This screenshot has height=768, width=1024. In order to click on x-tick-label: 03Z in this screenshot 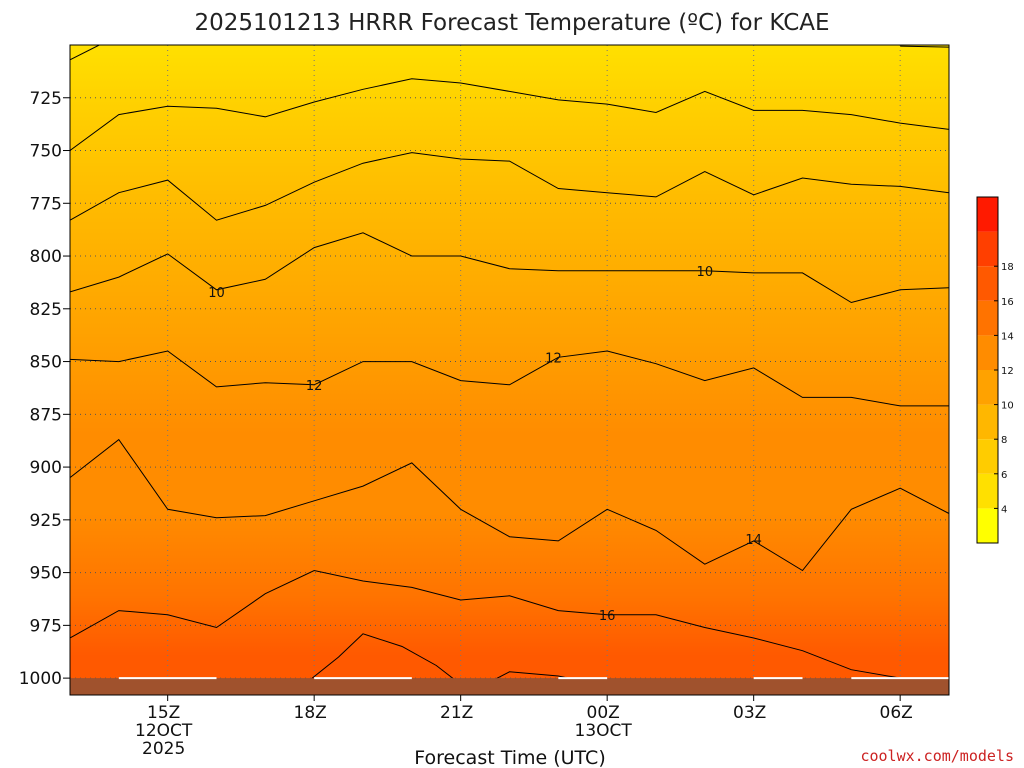, I will do `click(749, 713)`.